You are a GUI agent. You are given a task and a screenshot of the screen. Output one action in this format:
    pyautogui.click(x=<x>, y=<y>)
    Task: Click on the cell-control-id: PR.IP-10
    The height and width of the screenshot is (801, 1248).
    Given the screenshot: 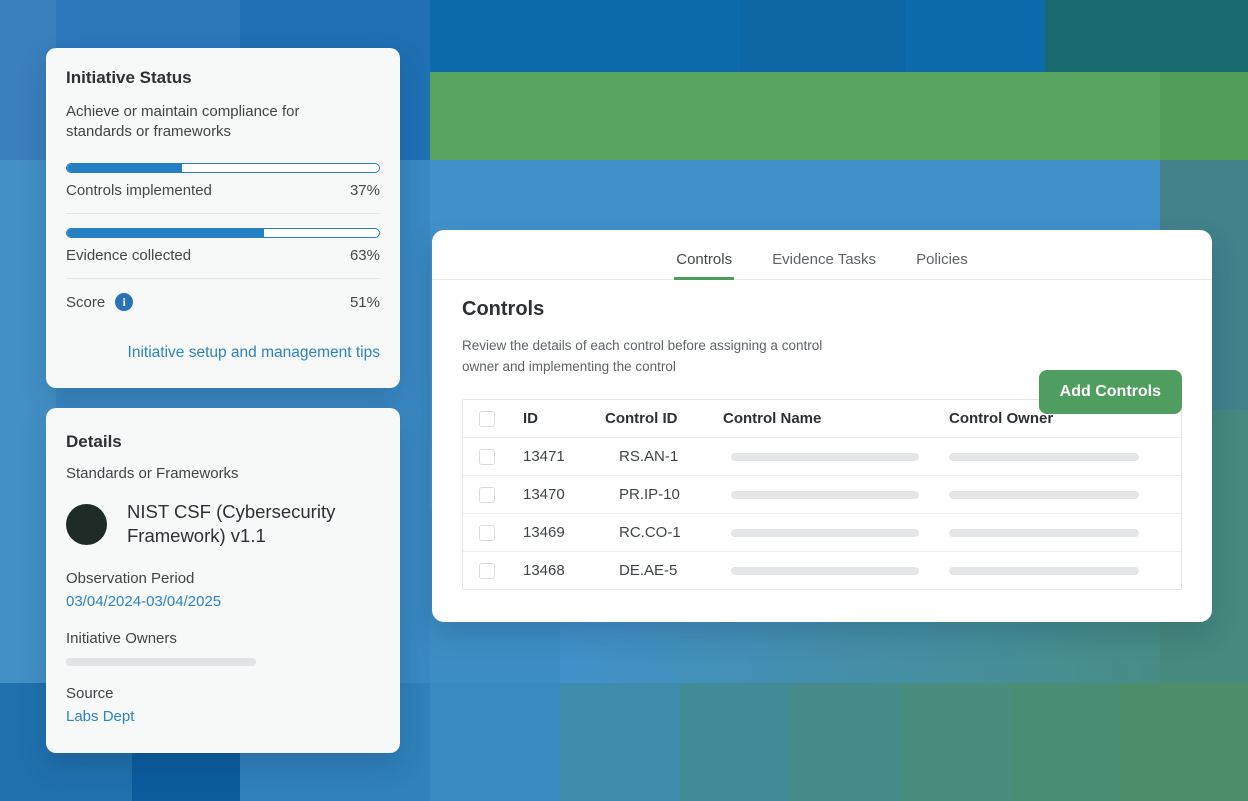 What is the action you would take?
    pyautogui.click(x=649, y=494)
    